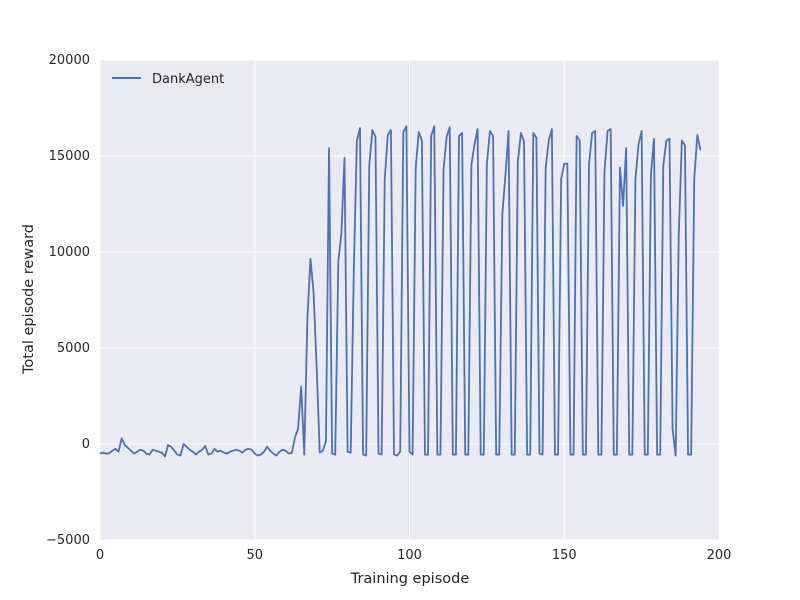 This screenshot has width=800, height=600. Describe the element at coordinates (69, 252) in the screenshot. I see `y-tick-label: 10000` at that location.